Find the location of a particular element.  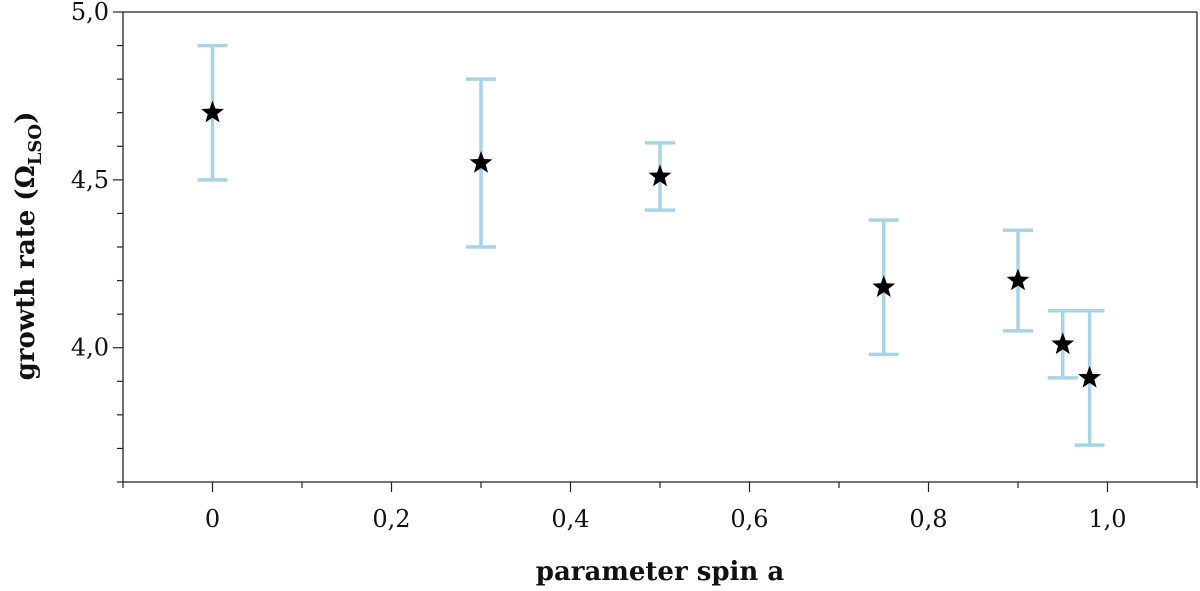

y-axis-title-main: growth rate (Ω is located at coordinates (26, 272).